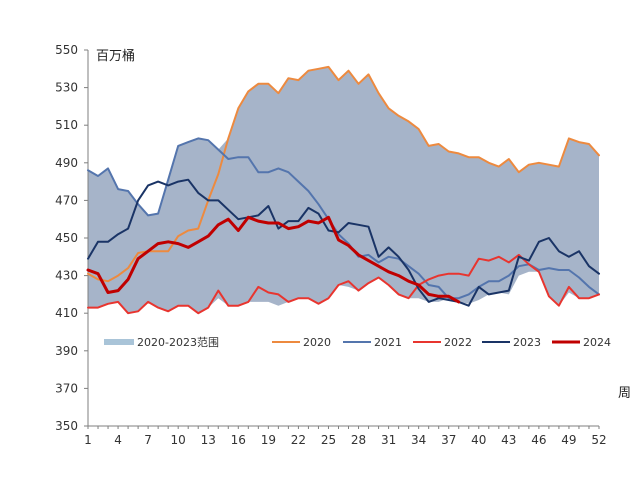  Describe the element at coordinates (527, 342) in the screenshot. I see `legend-label-2023: 2023` at that location.